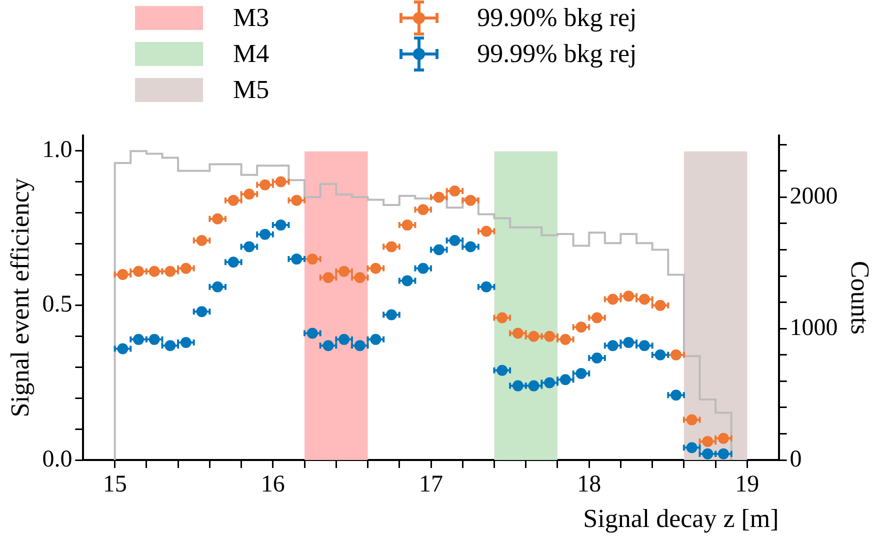 The height and width of the screenshot is (544, 892). What do you see at coordinates (557, 18) in the screenshot?
I see `legend-label: 99.90% bkg rej` at bounding box center [557, 18].